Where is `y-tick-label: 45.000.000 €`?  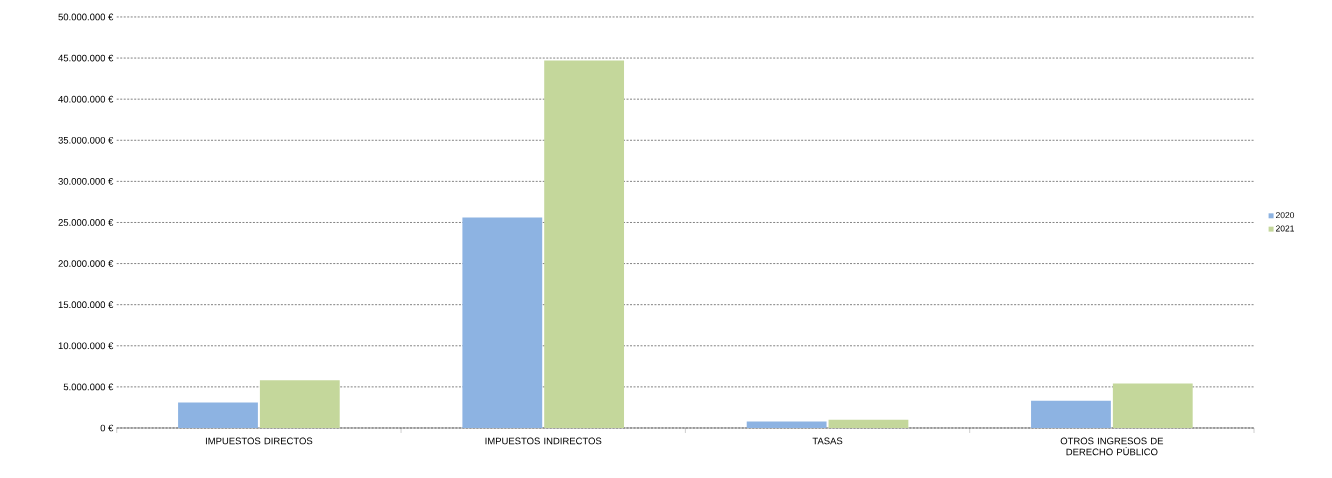 y-tick-label: 45.000.000 € is located at coordinates (86, 58).